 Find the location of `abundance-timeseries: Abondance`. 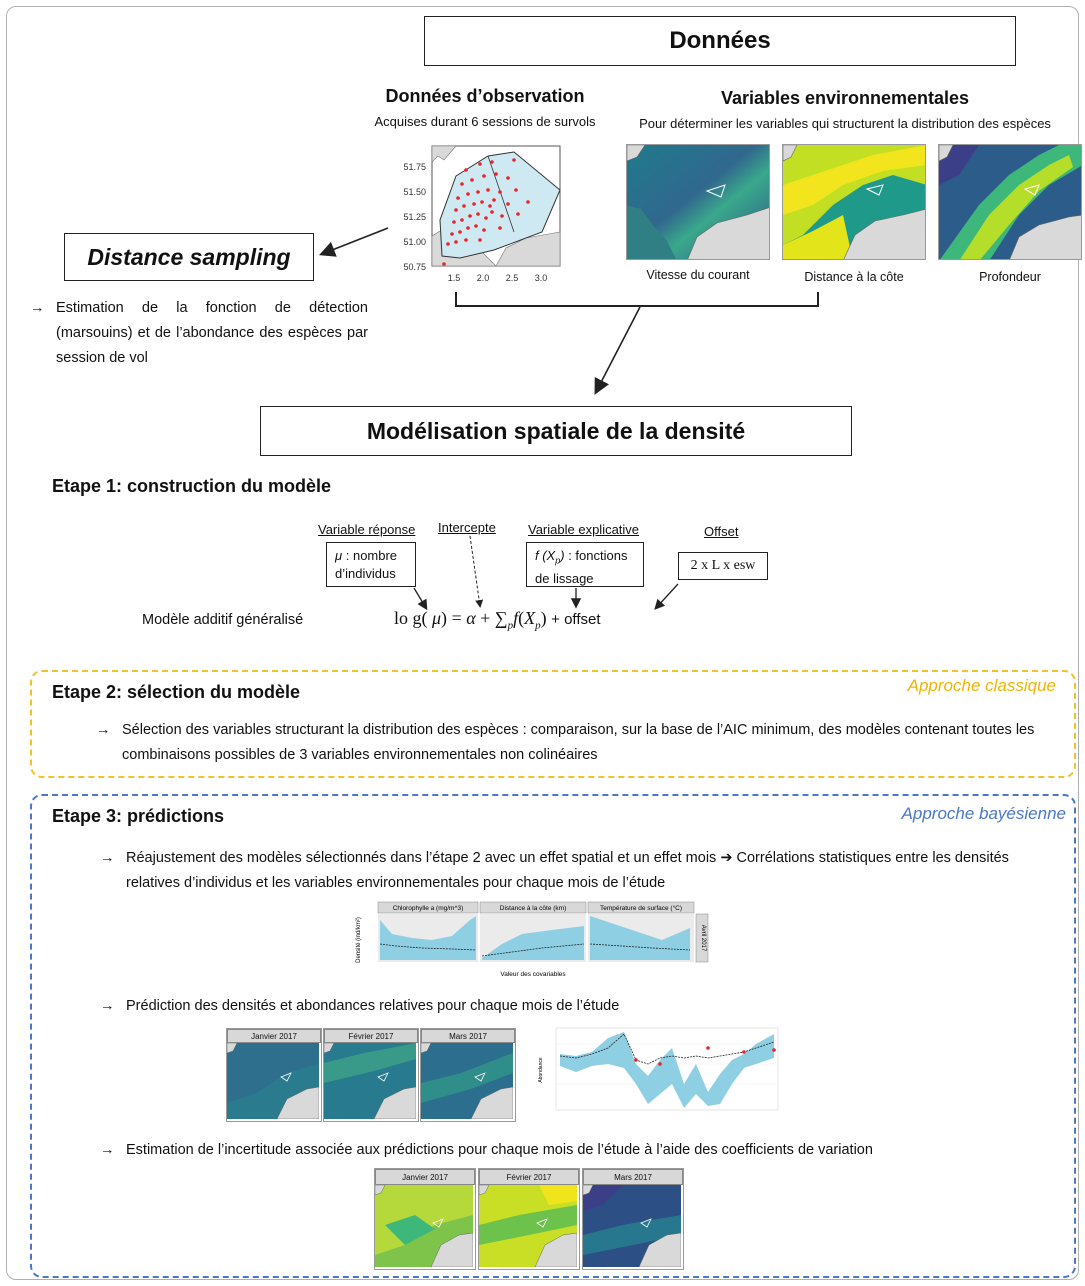

abundance-timeseries: Abondance is located at coordinates (658, 1069).